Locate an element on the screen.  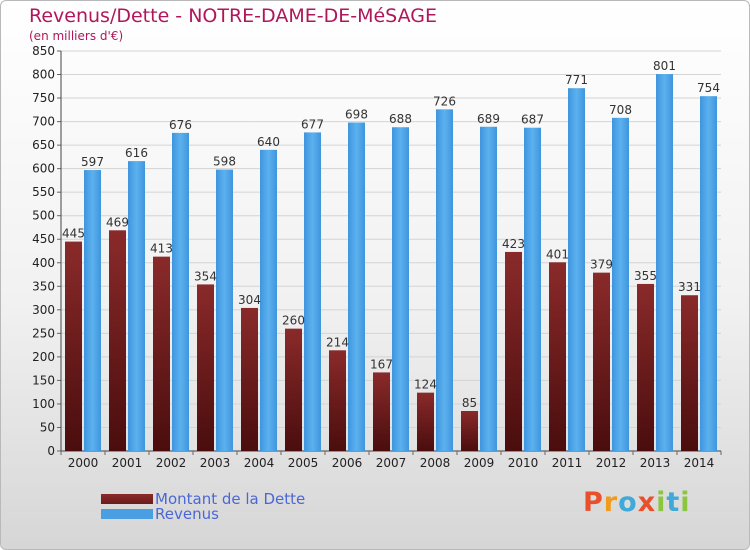
y-tick-label: 650 is located at coordinates (43, 145).